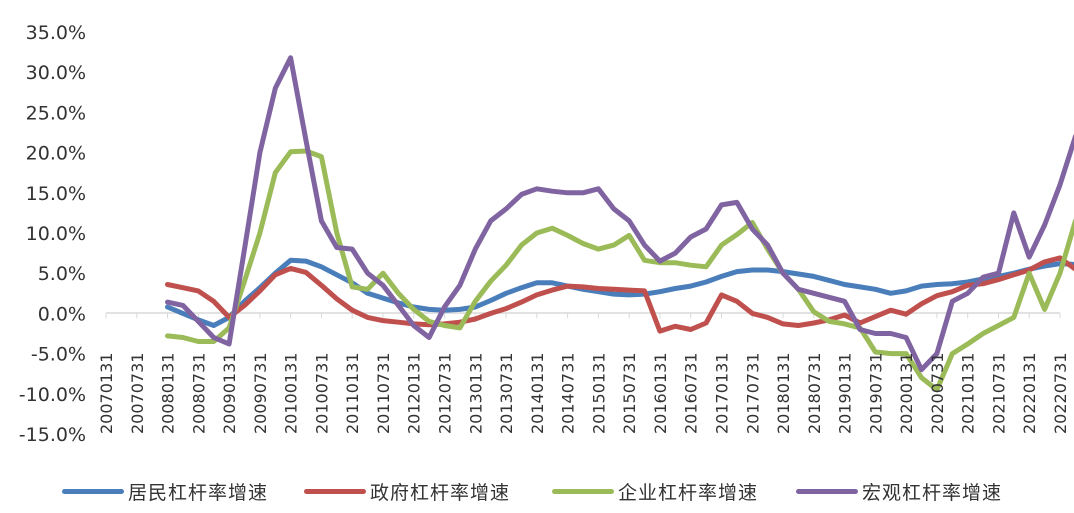  What do you see at coordinates (998, 393) in the screenshot?
I see `x-tick-label: 20210731` at bounding box center [998, 393].